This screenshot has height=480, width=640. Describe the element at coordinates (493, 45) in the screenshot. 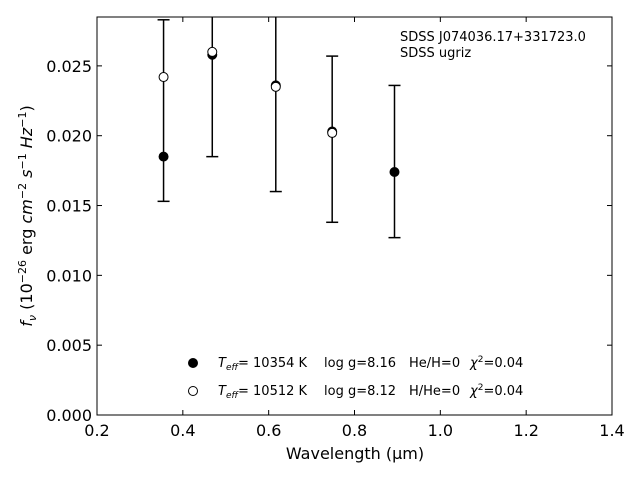

I see `annotation: SDSS J074036.17+331723.0 SDSS ugriz` at that location.